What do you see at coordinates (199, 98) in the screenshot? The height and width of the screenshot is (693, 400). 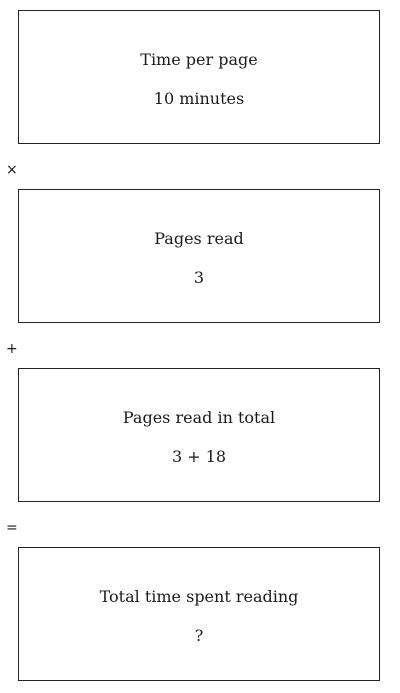 I see `time-per-page-value: 10 minutes` at bounding box center [199, 98].